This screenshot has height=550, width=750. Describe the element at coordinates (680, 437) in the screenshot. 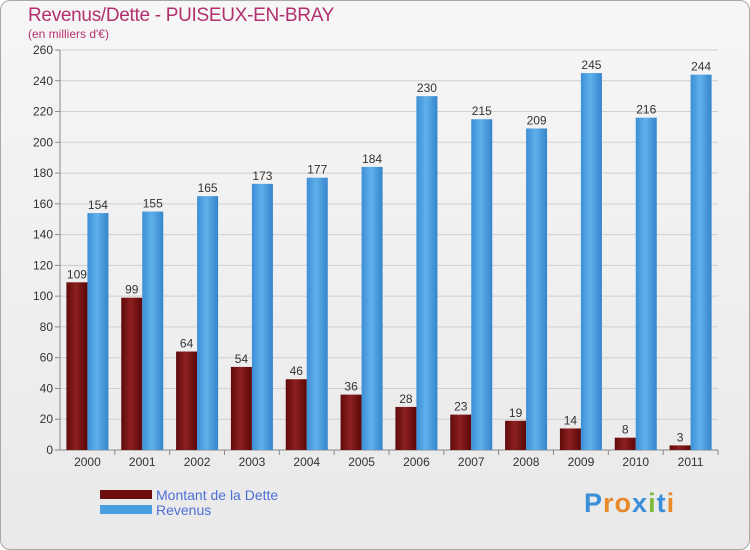

I see `data-label-dette-2011: 3` at that location.